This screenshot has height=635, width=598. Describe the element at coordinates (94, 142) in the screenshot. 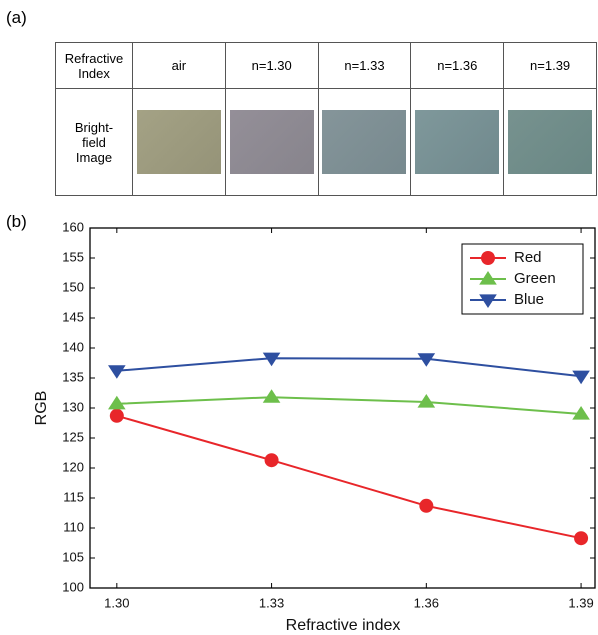

I see `row-label: Bright- field Image` at that location.